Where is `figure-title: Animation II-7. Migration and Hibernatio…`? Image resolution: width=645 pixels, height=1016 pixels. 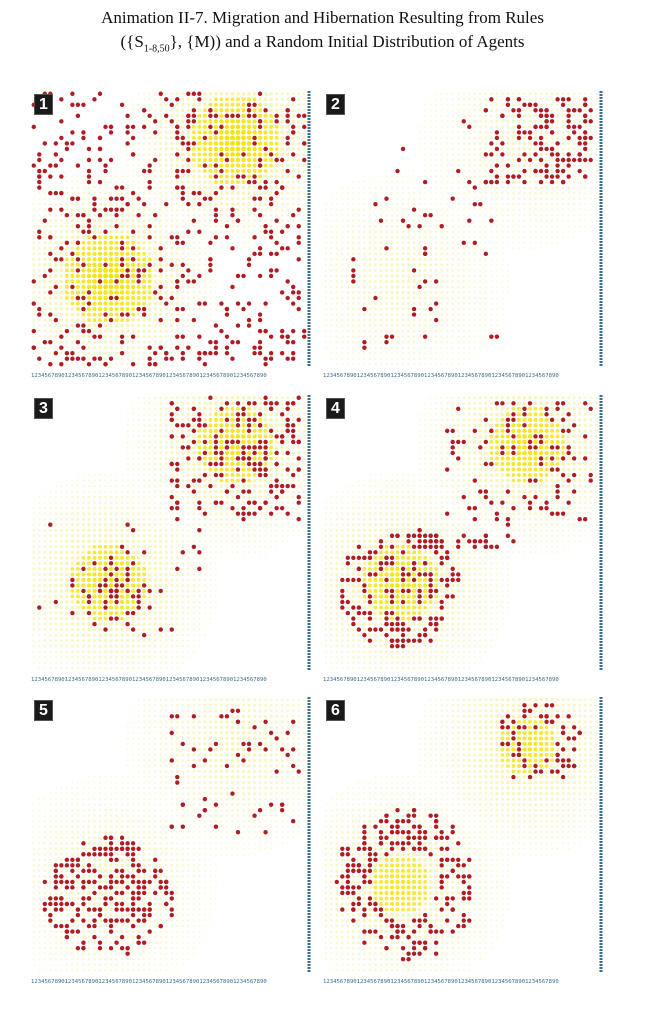 figure-title: Animation II-7. Migration and Hibernatio… is located at coordinates (322, 33).